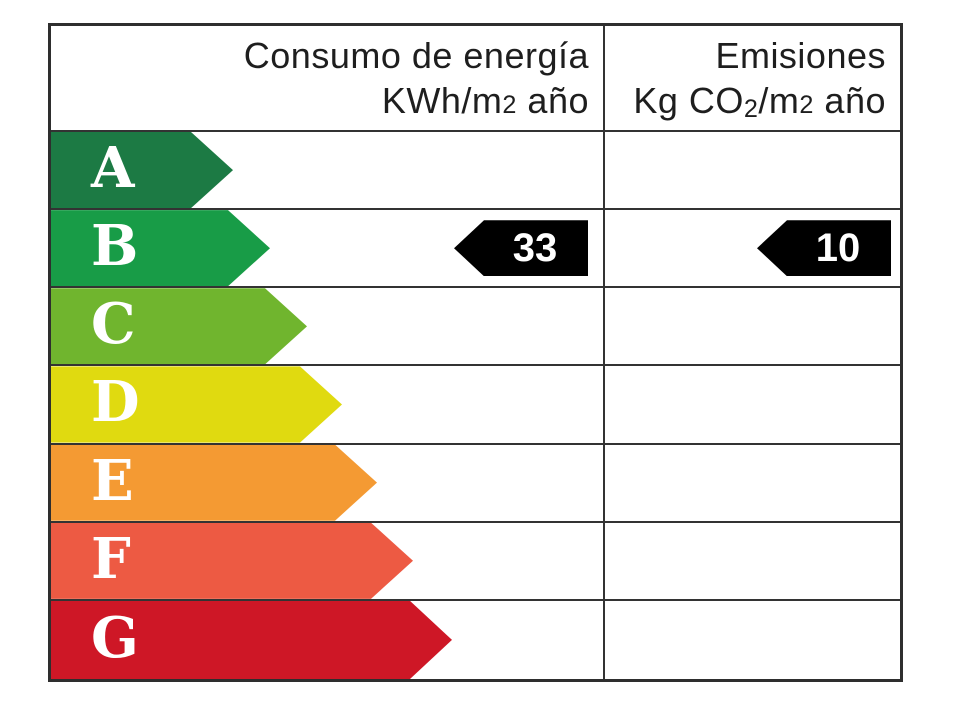 This screenshot has width=960, height=720. What do you see at coordinates (535, 247) in the screenshot?
I see `consumption-value: 33` at bounding box center [535, 247].